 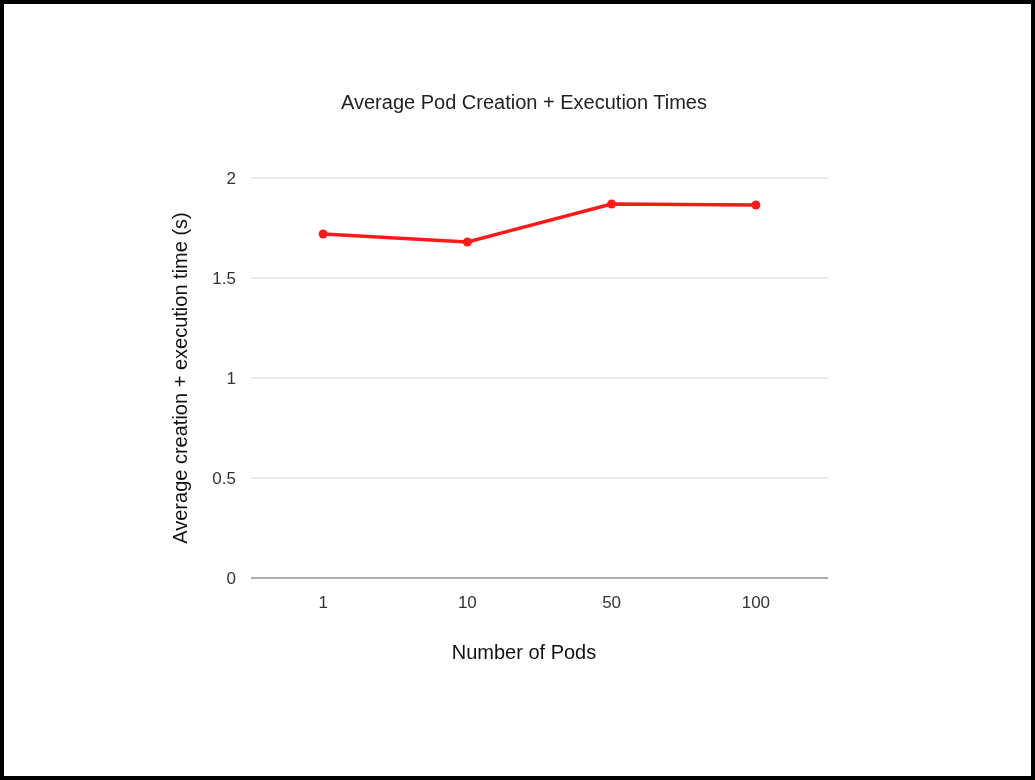 I want to click on x-tick-label: 100, so click(x=756, y=602).